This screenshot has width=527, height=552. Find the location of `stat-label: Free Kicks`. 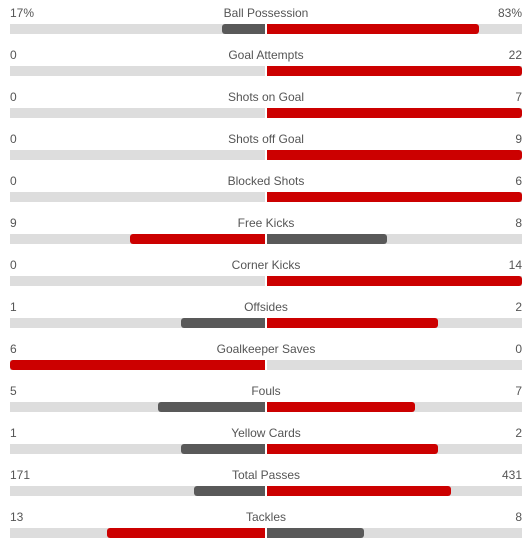

stat-label: Free Kicks is located at coordinates (266, 223).